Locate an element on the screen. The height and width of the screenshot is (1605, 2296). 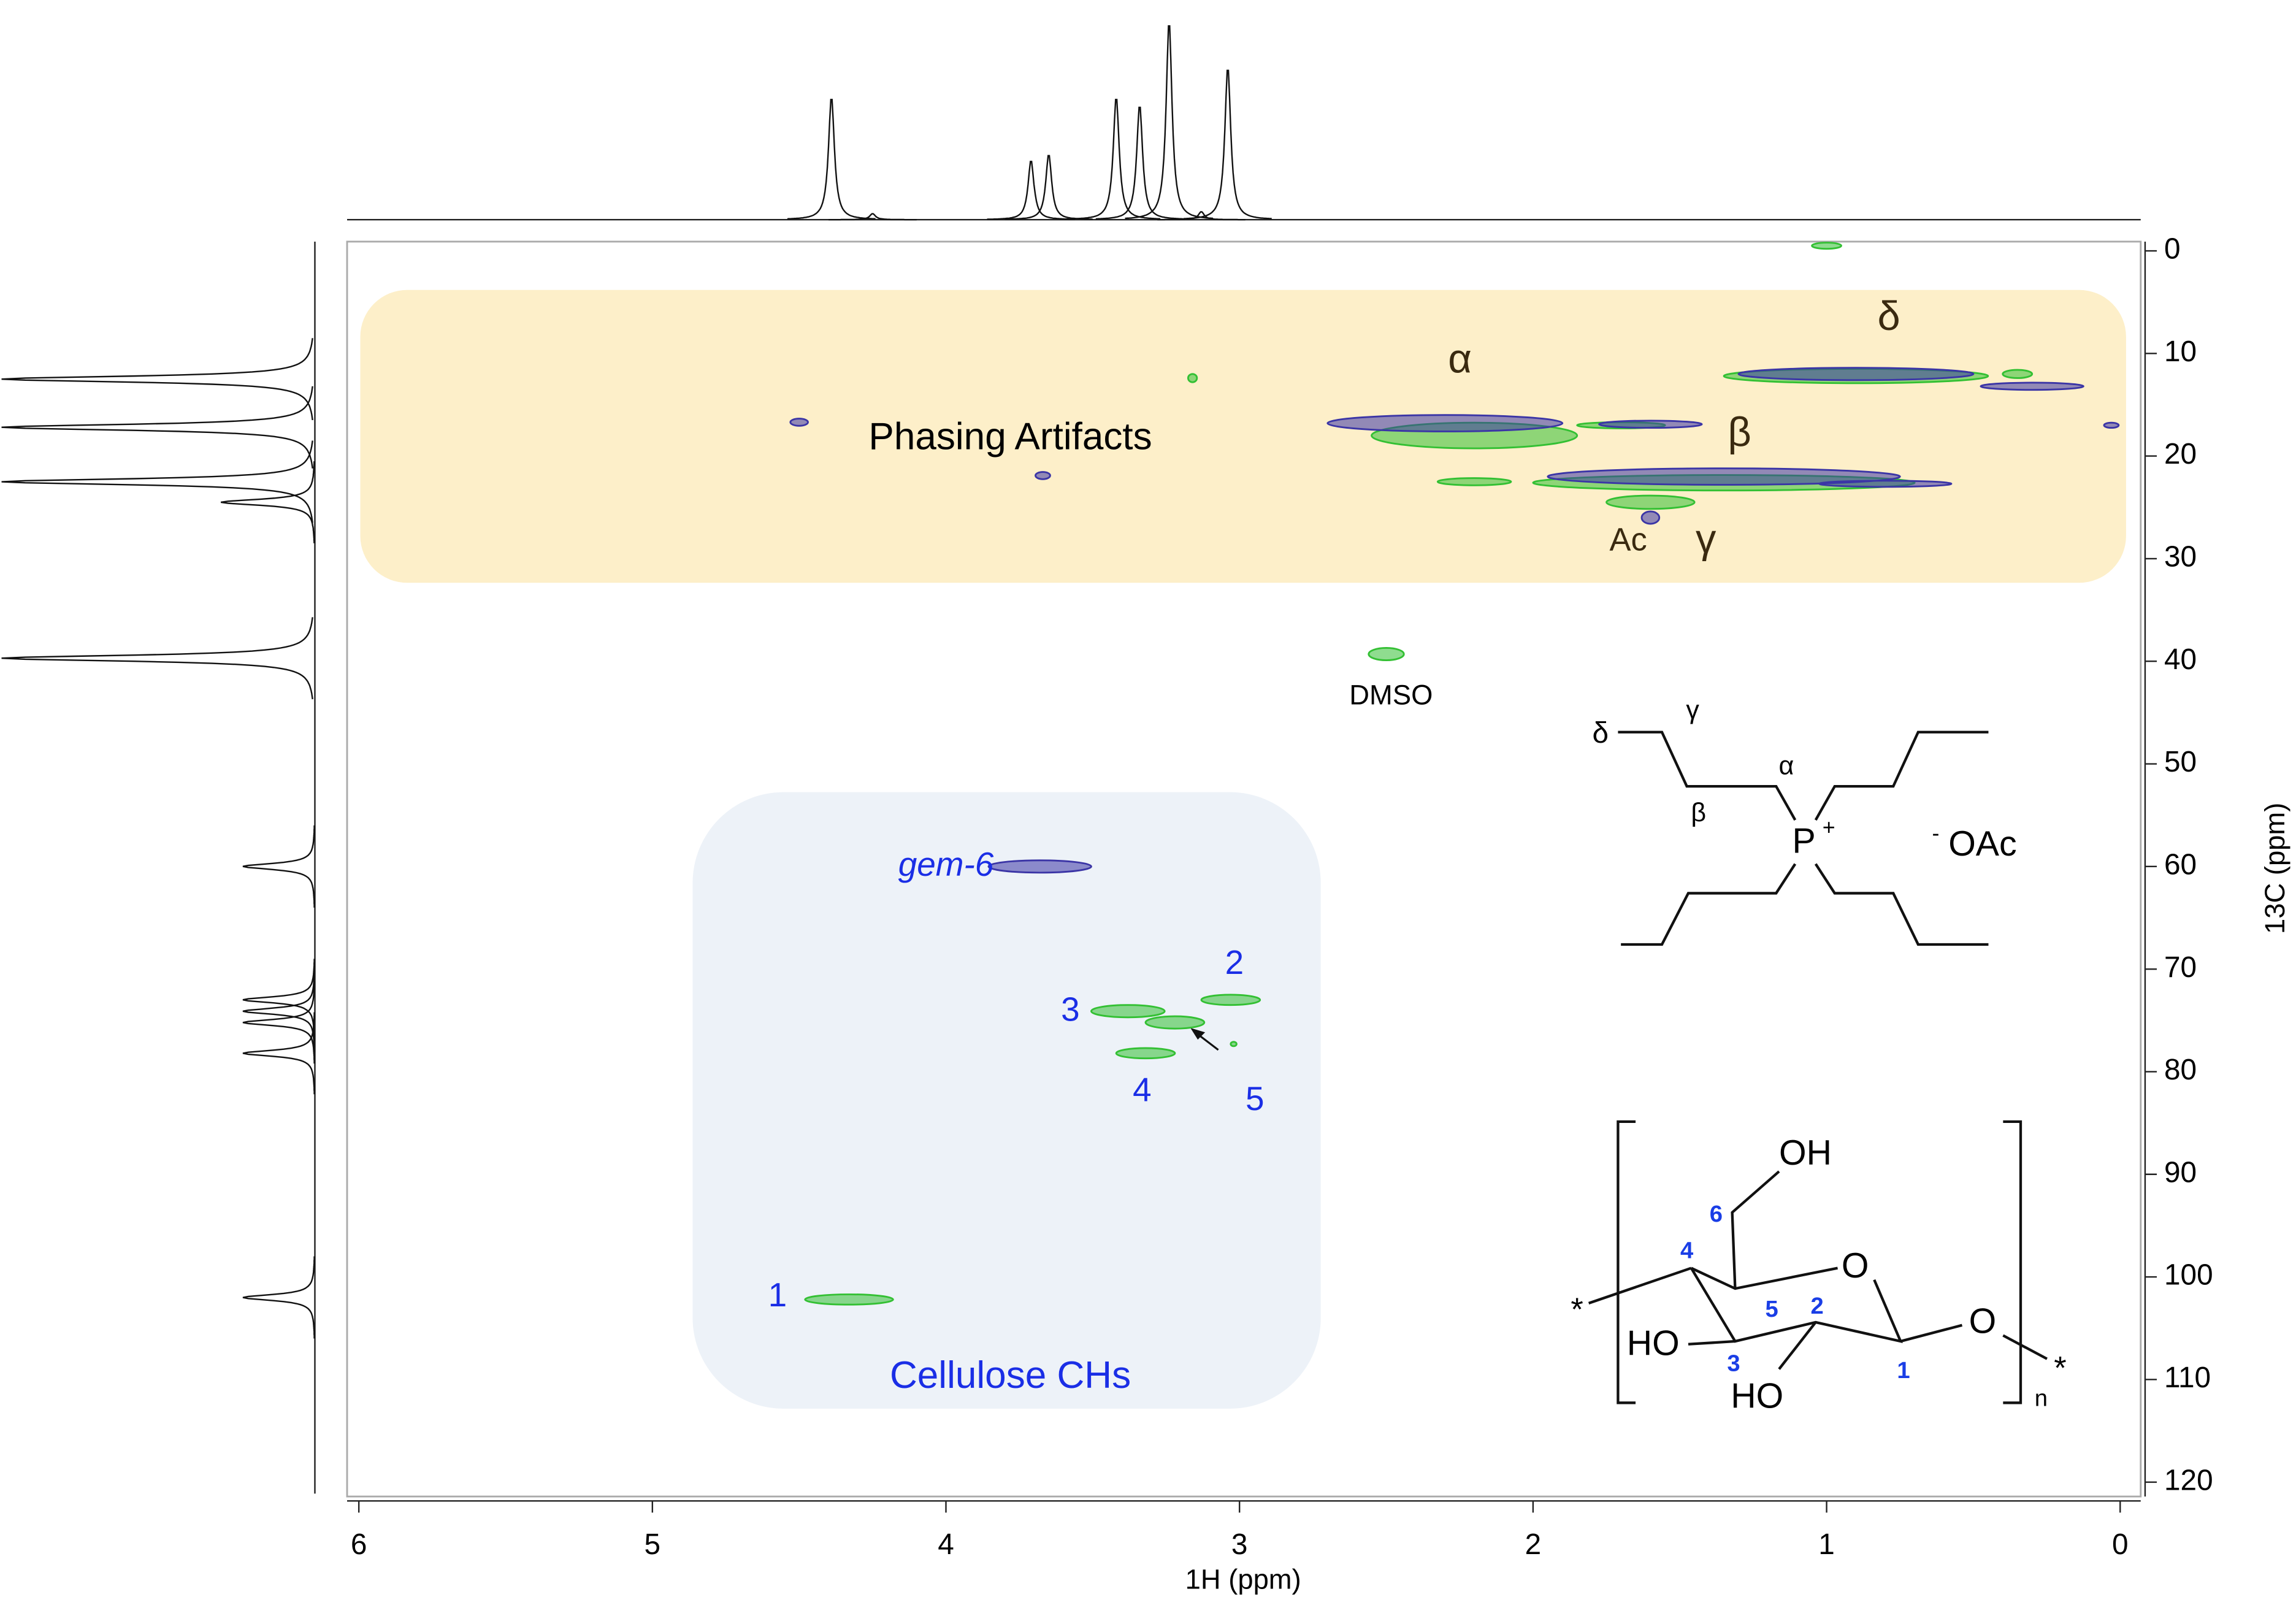
charge: + is located at coordinates (1829, 827).